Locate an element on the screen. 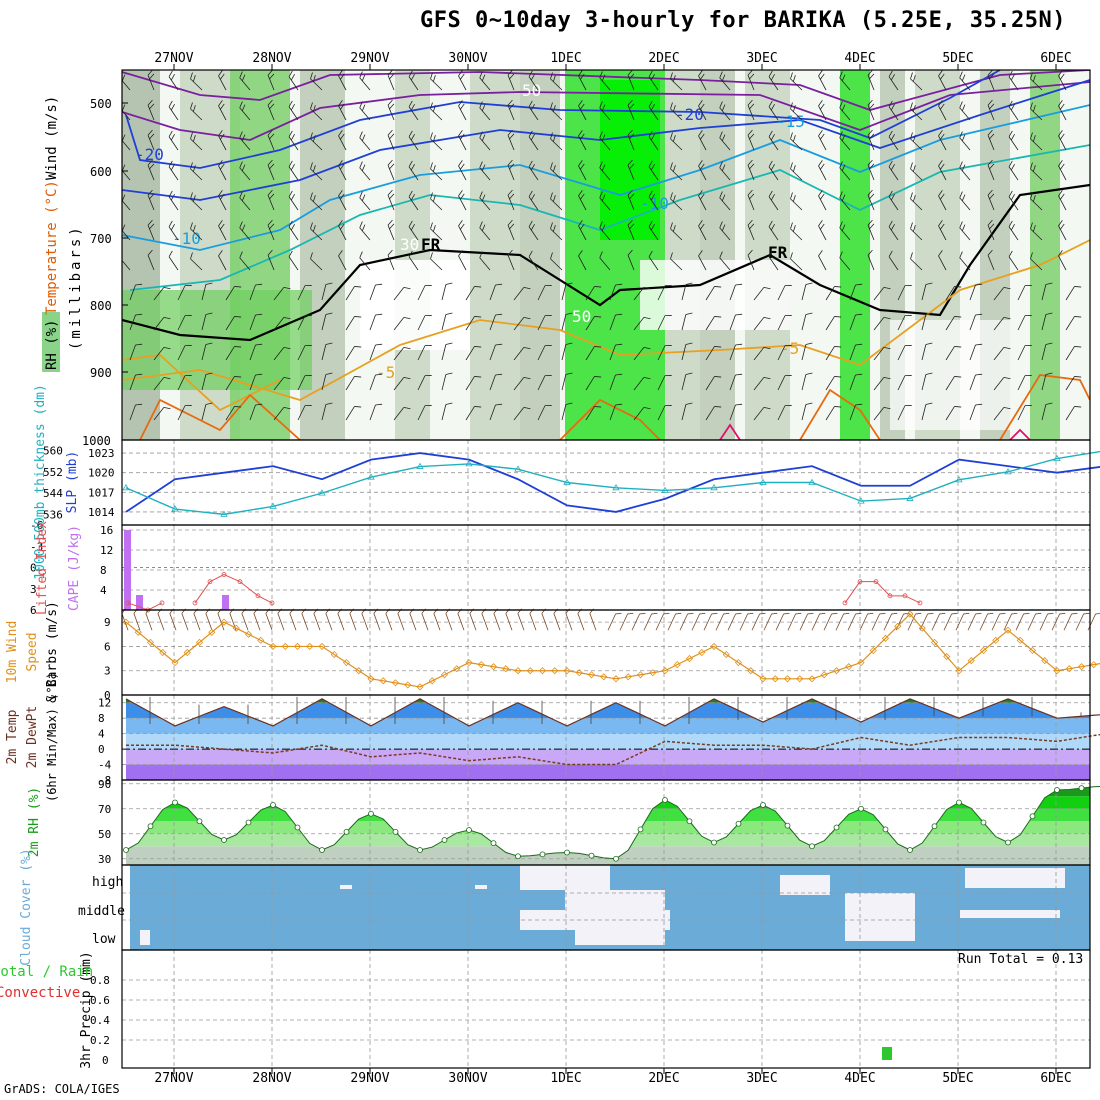  date-label-top: 5DEC is located at coordinates (957, 58).